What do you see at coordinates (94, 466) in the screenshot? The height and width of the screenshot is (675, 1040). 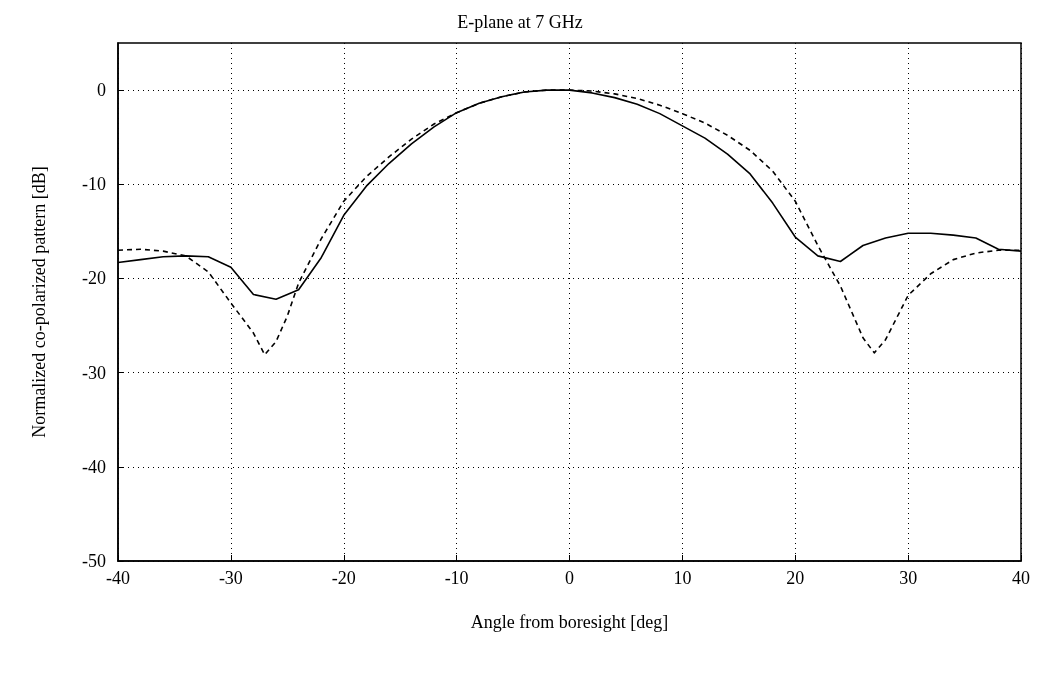 I see `y-tick-label: -40` at bounding box center [94, 466].